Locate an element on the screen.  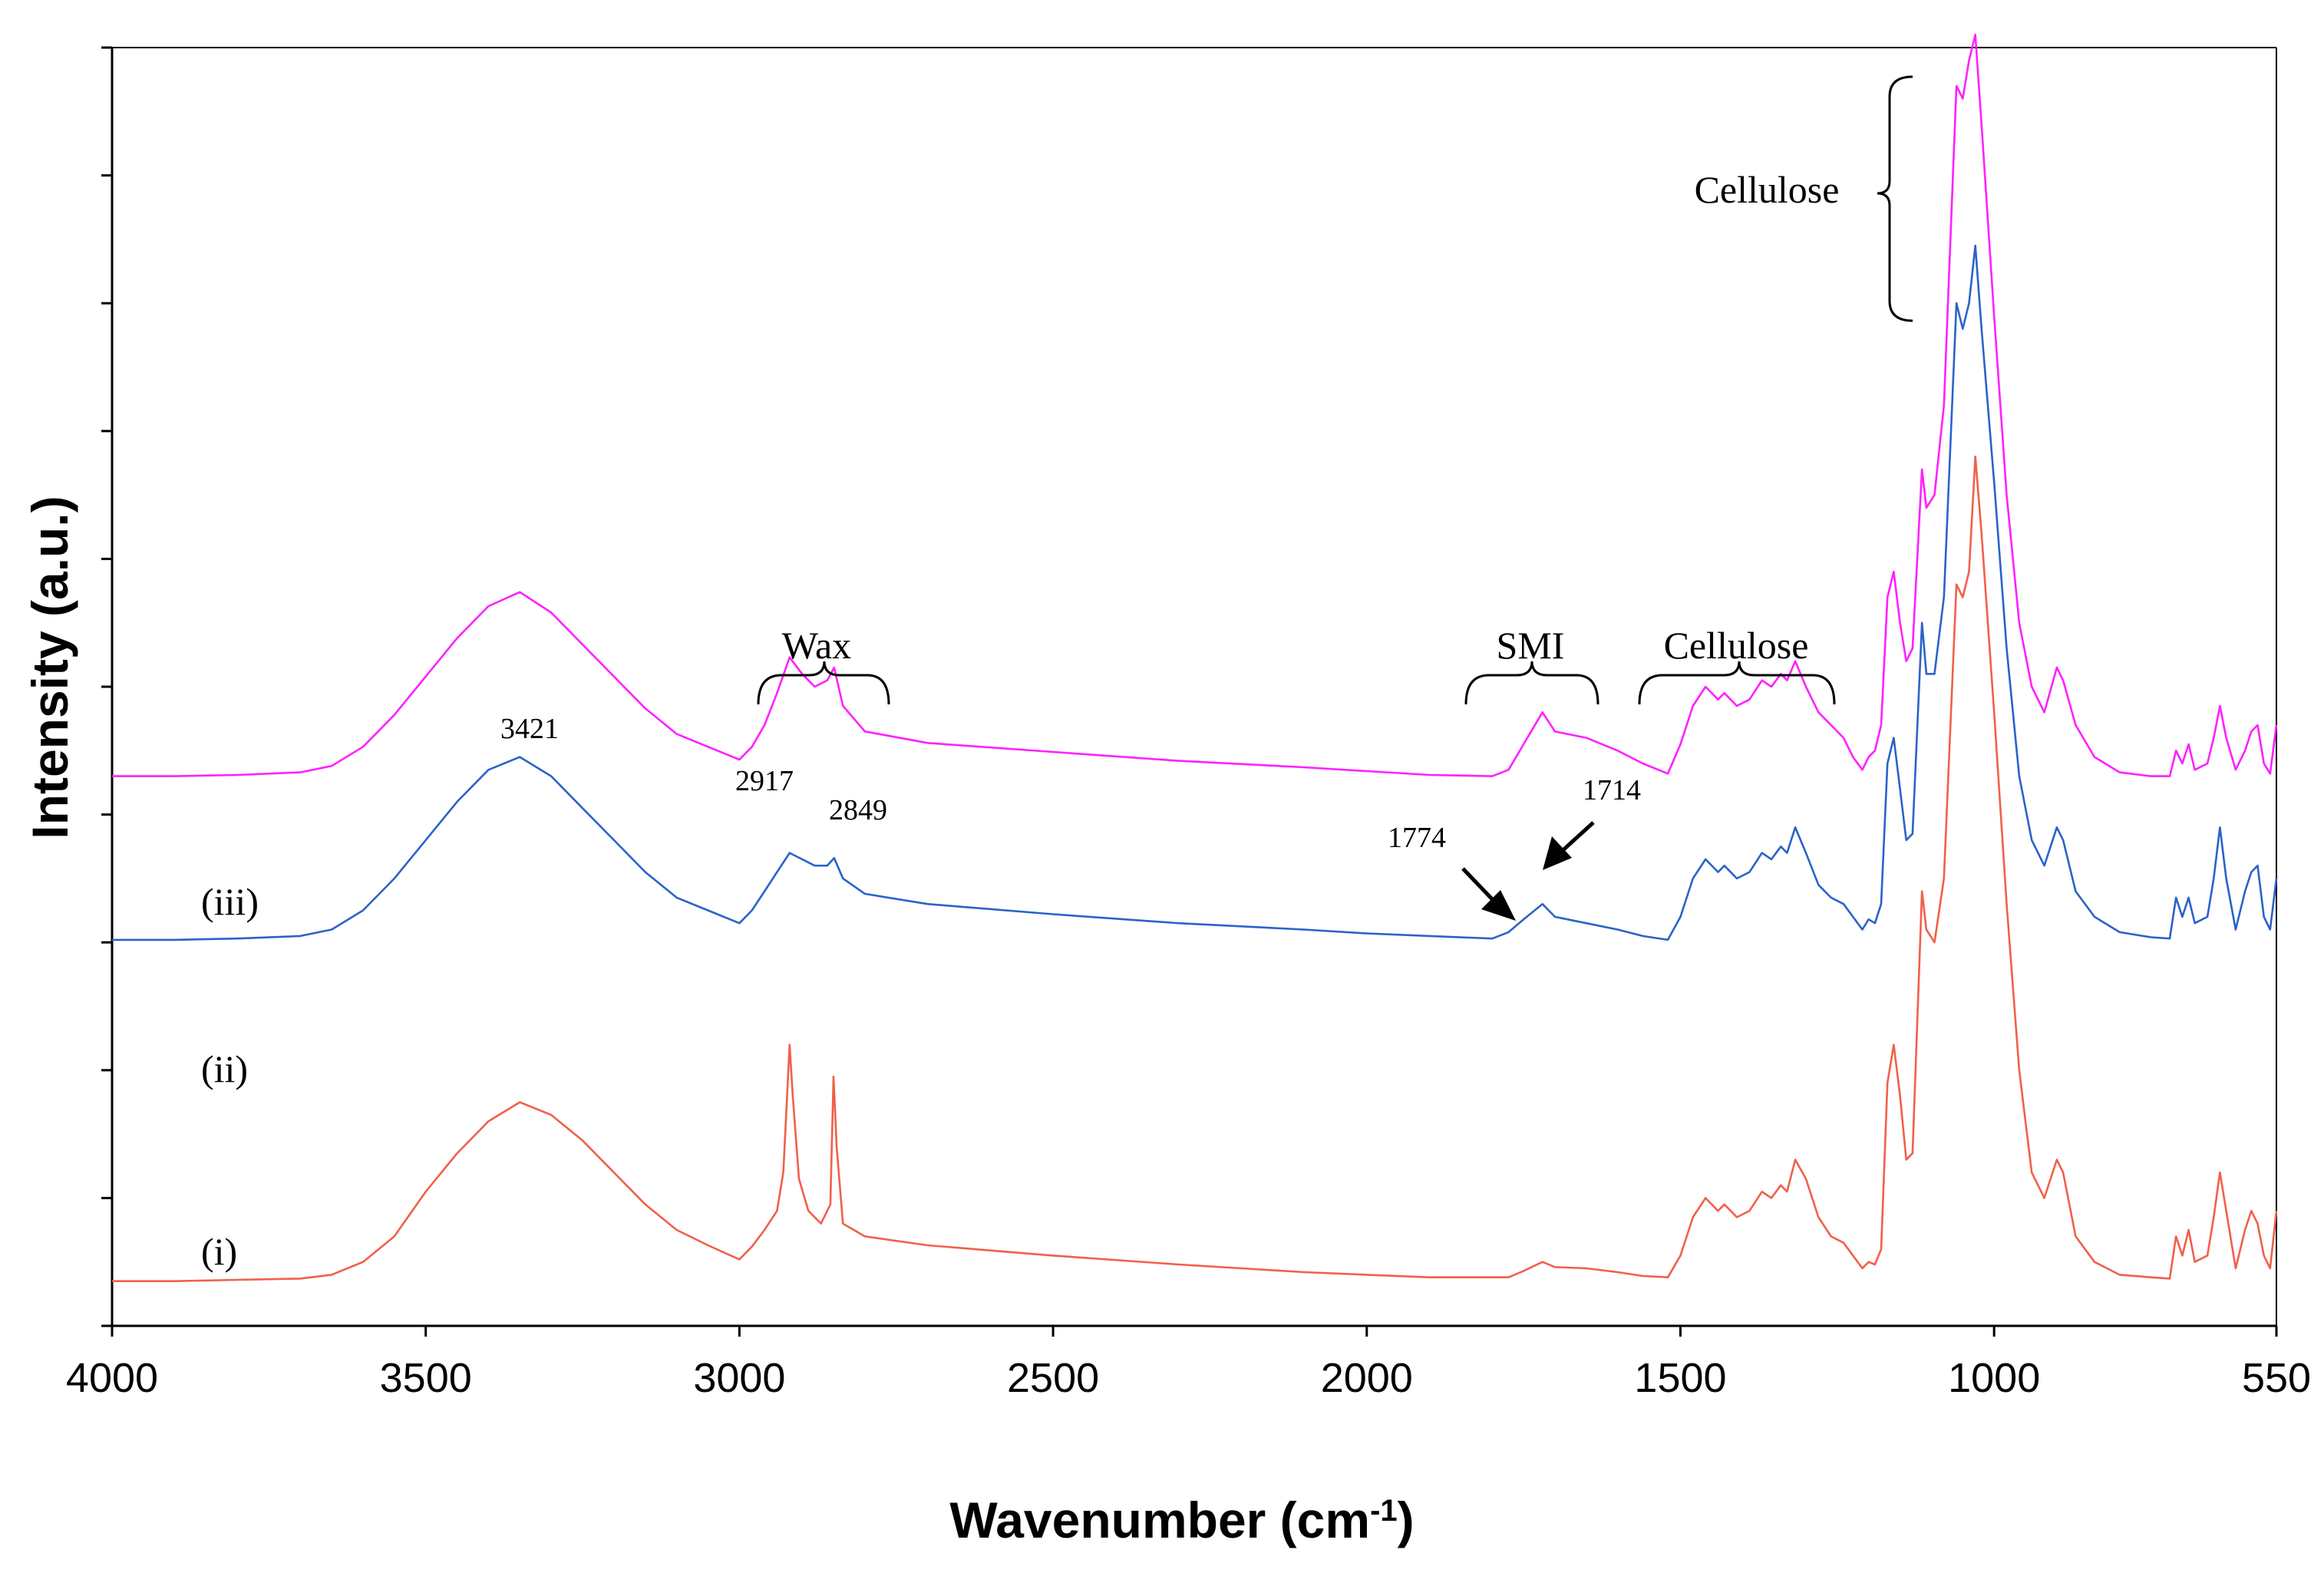
x-tick-label: 3500 is located at coordinates (426, 1378).